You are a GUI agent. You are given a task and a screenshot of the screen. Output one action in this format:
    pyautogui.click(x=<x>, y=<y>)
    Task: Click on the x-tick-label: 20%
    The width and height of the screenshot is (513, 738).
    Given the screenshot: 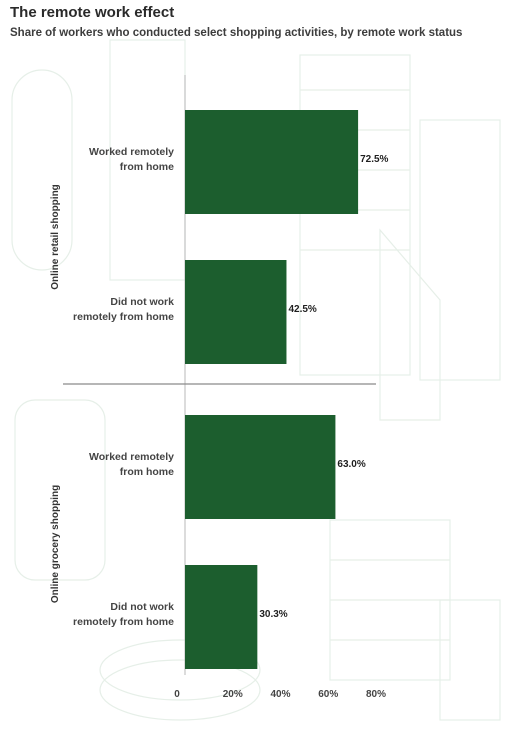 What is the action you would take?
    pyautogui.click(x=233, y=694)
    